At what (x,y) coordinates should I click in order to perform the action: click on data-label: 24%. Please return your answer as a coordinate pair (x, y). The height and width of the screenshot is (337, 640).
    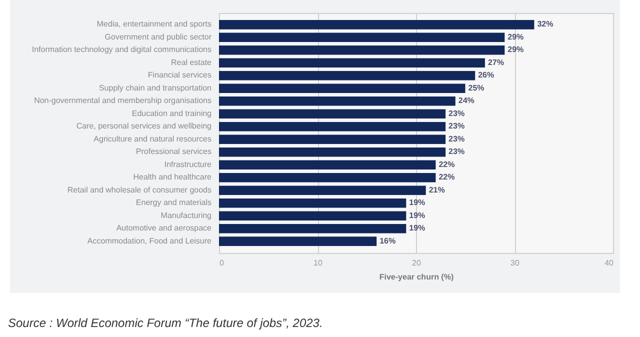
    Looking at the image, I should click on (466, 101).